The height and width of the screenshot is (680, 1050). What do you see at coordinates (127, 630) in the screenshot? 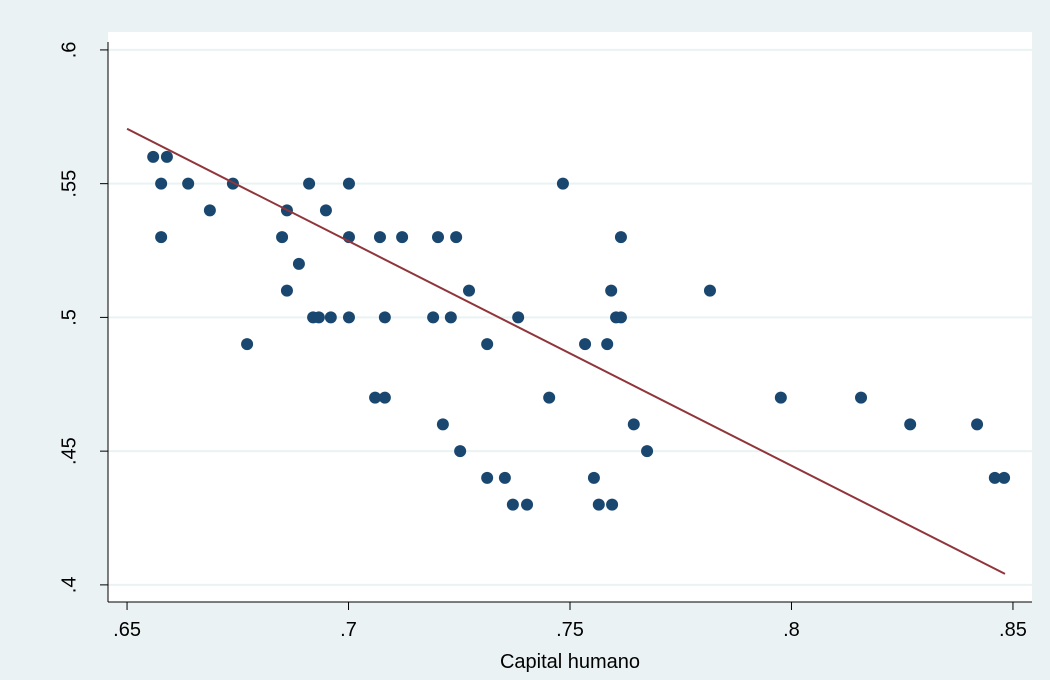
I see `x-tick-label: .65` at bounding box center [127, 630].